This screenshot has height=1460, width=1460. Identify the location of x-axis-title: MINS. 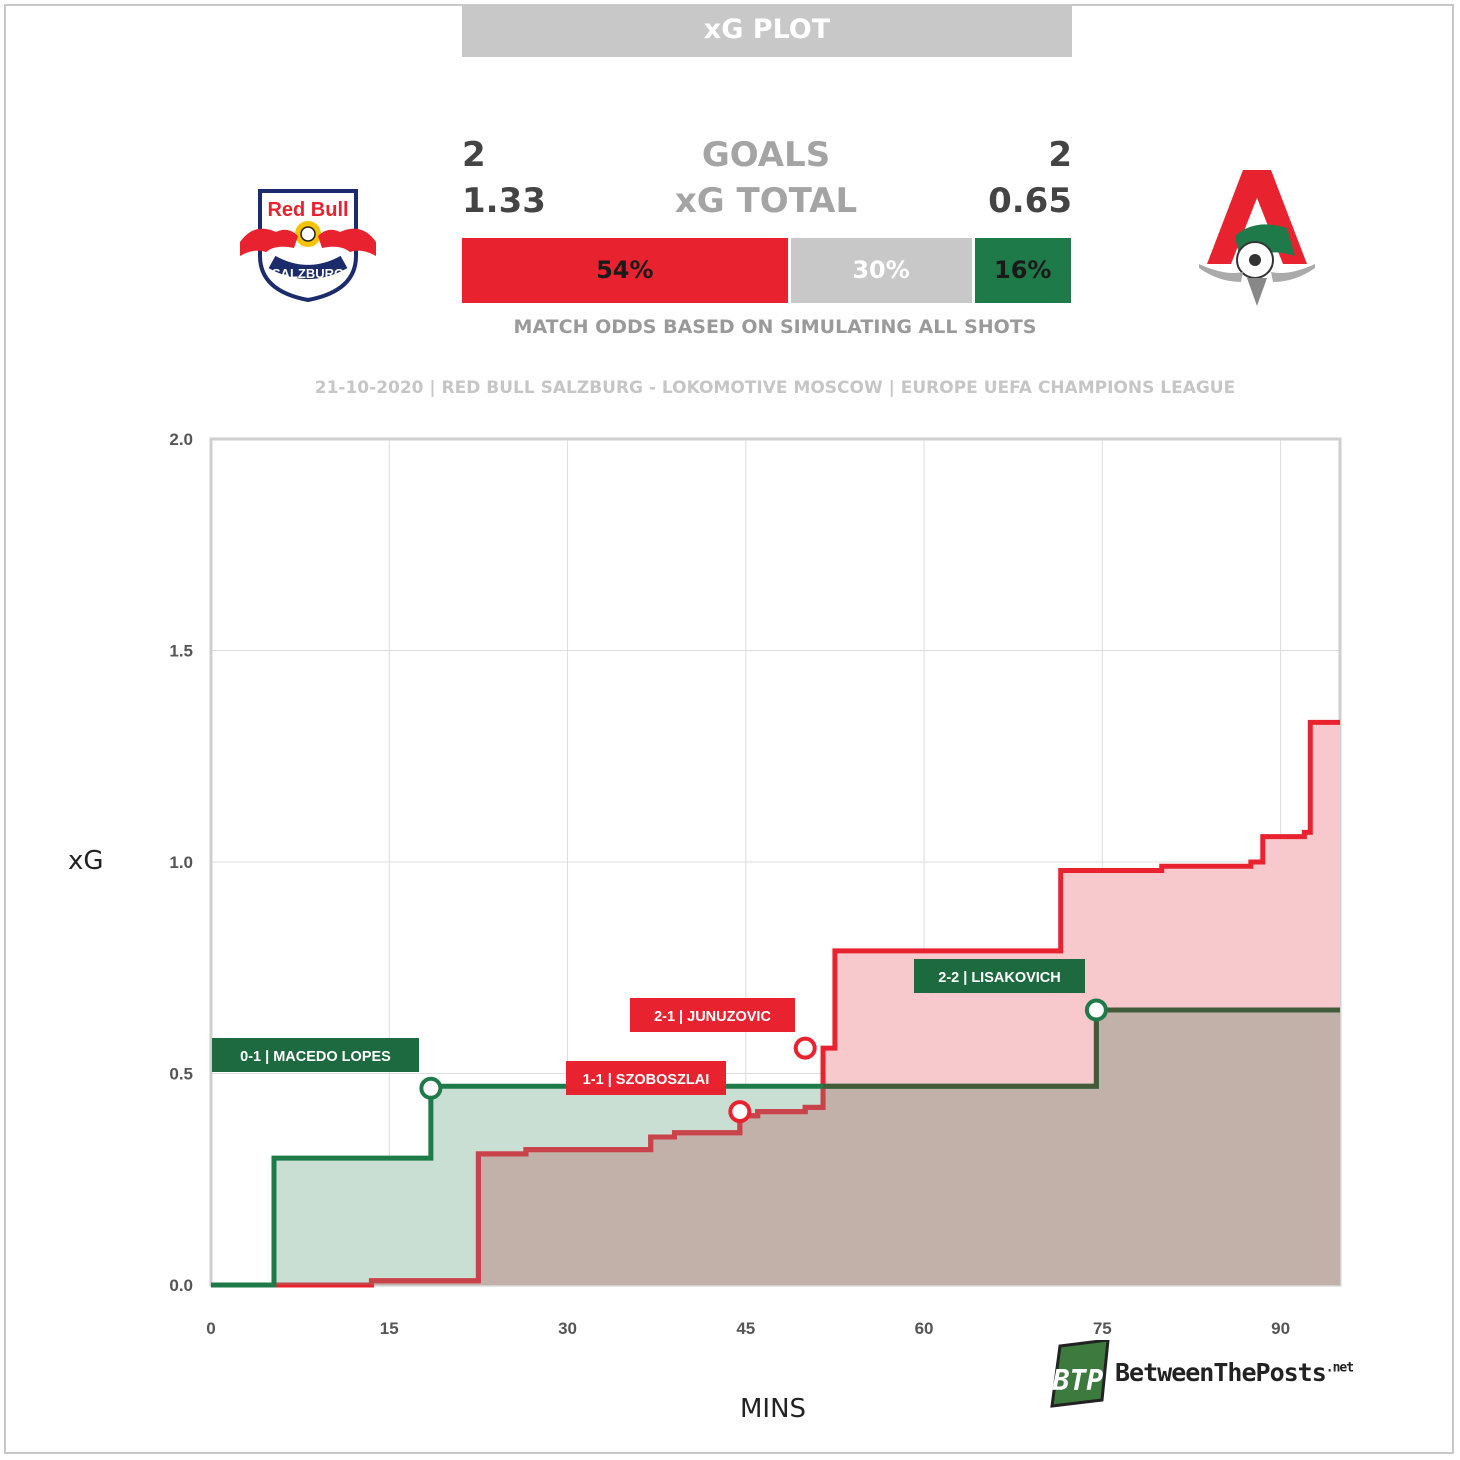
(773, 1409).